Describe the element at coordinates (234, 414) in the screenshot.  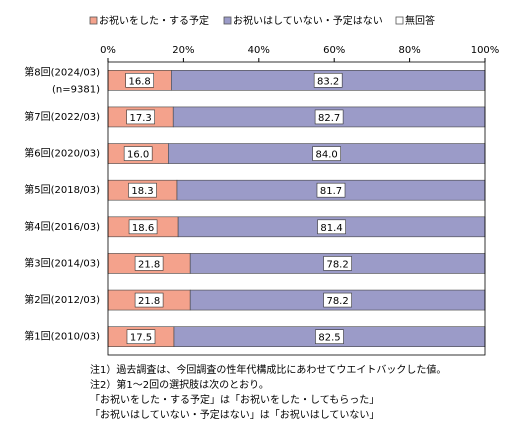
I see `note: 「お祝いはしていない・予定はない」は「お祝いはしていない」` at that location.